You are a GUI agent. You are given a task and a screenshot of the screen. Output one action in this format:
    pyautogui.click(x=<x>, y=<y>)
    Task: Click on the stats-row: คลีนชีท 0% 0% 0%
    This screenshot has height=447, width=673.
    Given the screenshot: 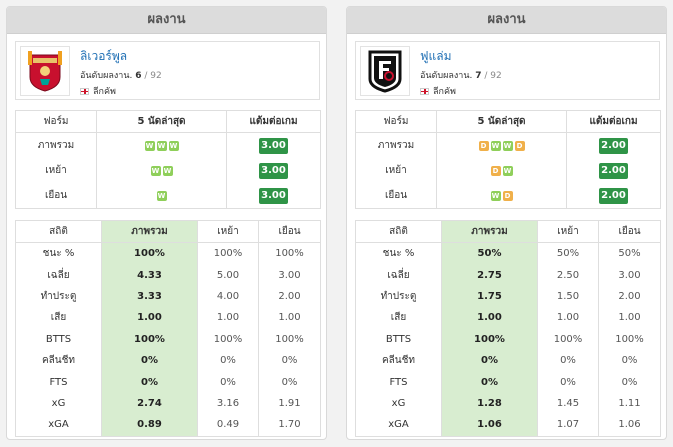 What is the action you would take?
    pyautogui.click(x=168, y=360)
    